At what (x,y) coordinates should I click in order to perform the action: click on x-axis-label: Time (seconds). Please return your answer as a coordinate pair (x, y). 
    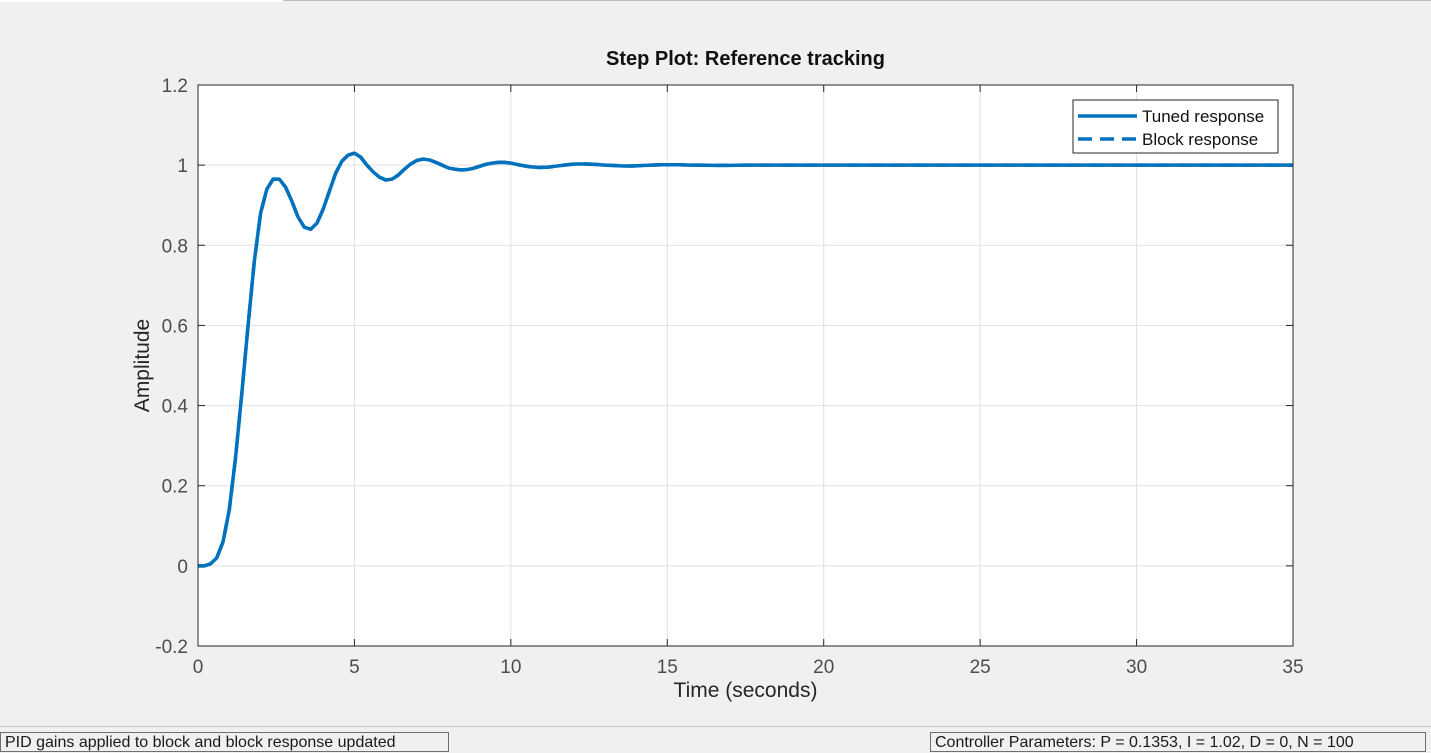
    Looking at the image, I should click on (746, 690).